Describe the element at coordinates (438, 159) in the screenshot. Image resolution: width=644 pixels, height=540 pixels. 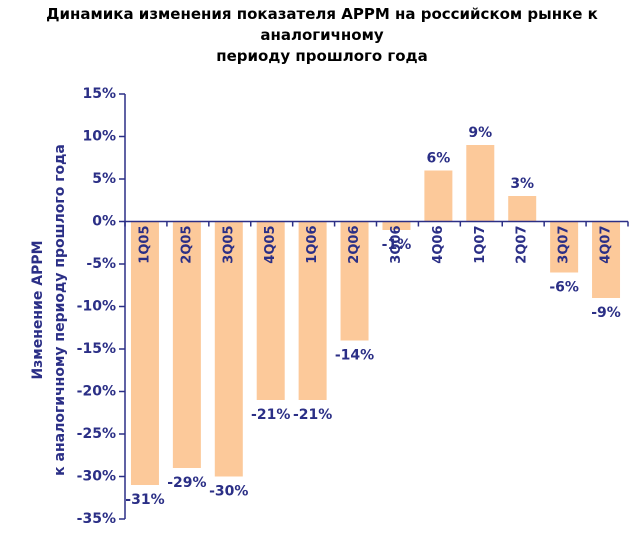
I see `data-label-4Q06: 6%` at that location.